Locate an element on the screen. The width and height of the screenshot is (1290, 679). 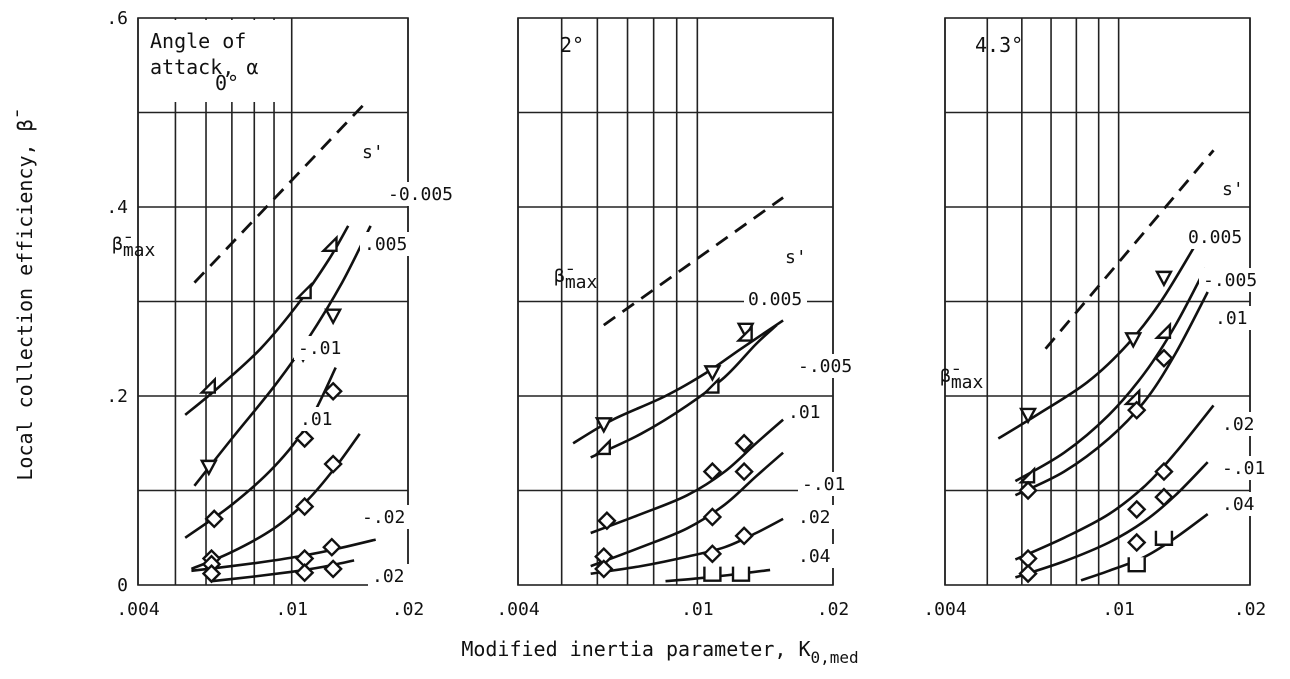
x-axis-title: Modified inertia parameter, K0,med is located at coordinates (659, 652).